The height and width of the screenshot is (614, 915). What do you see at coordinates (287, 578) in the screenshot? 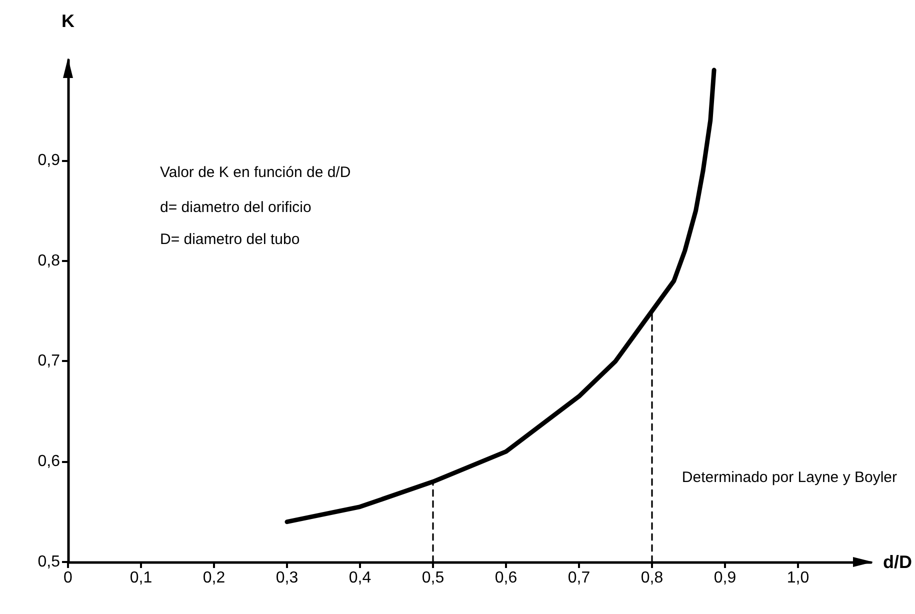
I see `x-tick-label: 0,3` at bounding box center [287, 578].